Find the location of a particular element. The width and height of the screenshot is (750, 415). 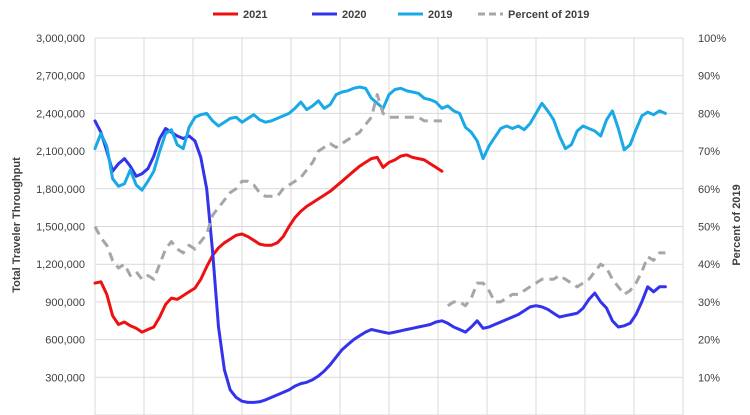

y-tick-label: 900,000 is located at coordinates (65, 303).